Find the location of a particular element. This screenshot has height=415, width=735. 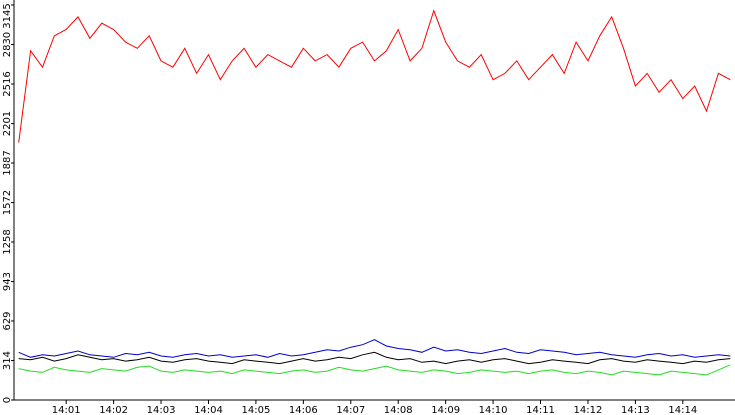

x-tick-label: 14:02 is located at coordinates (113, 410).